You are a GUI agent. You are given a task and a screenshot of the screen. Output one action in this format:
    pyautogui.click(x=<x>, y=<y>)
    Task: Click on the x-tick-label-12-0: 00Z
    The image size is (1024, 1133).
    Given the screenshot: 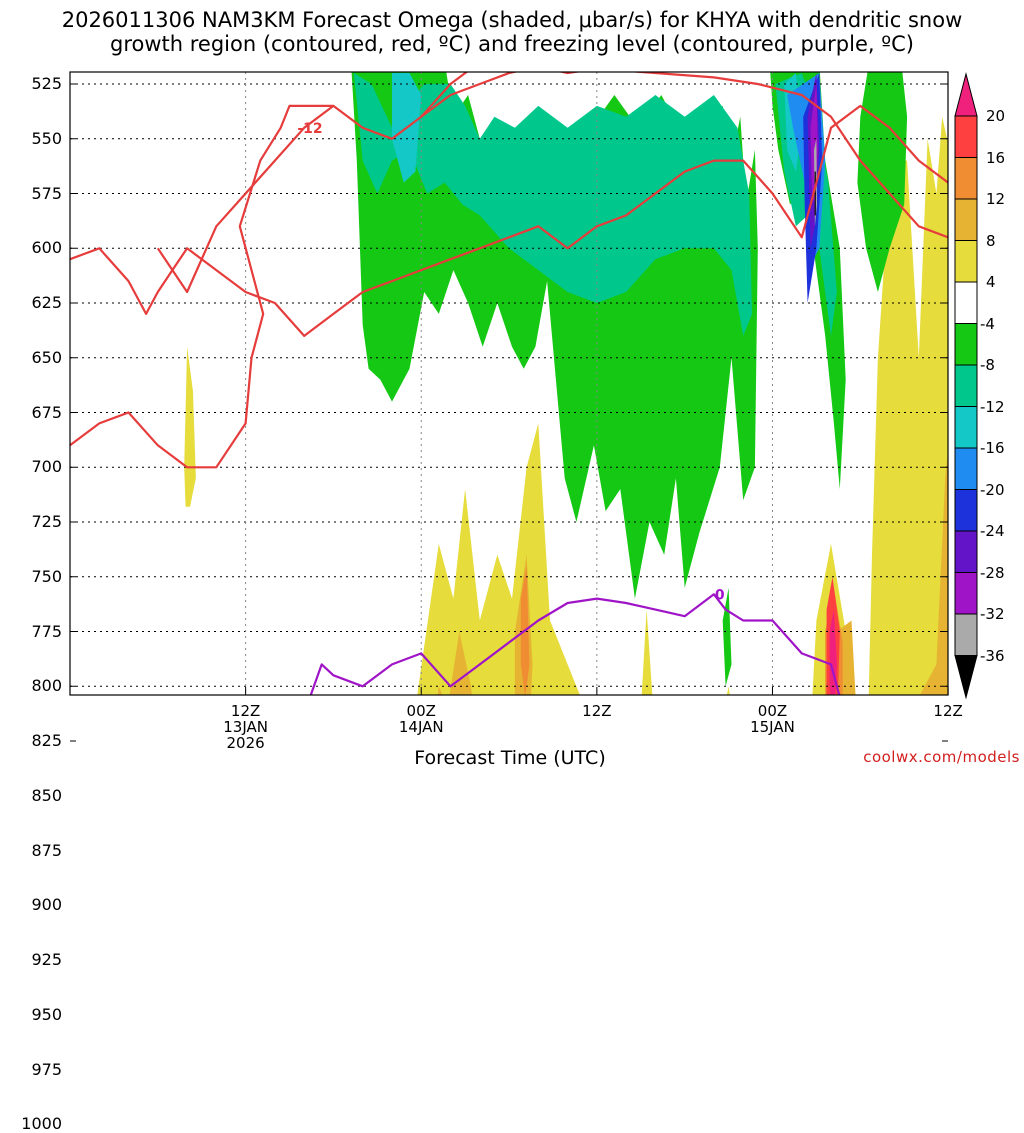 What is the action you would take?
    pyautogui.click(x=421, y=711)
    